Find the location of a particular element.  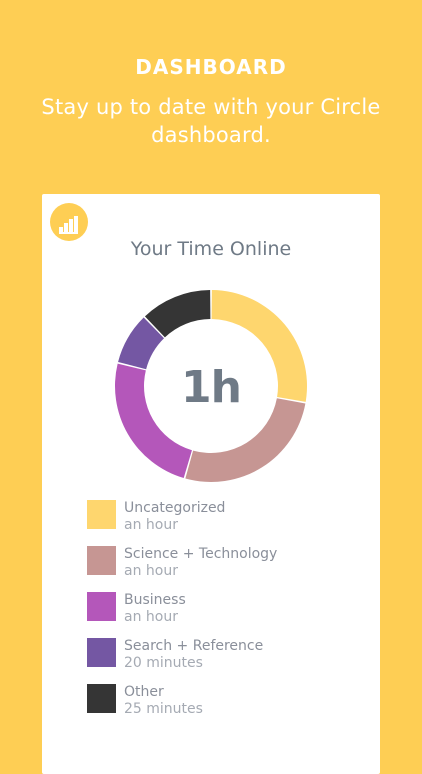

bar-chart-icon is located at coordinates (69, 222).